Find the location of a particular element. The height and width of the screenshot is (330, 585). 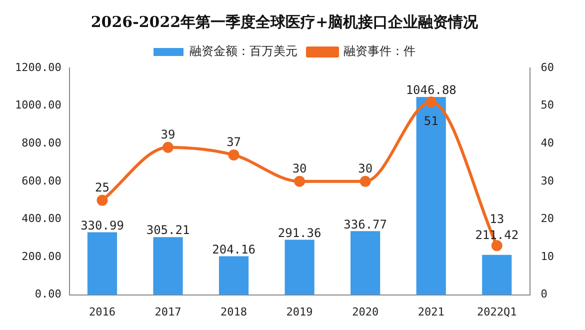

y-tick-label: 800.00 is located at coordinates (42, 143).